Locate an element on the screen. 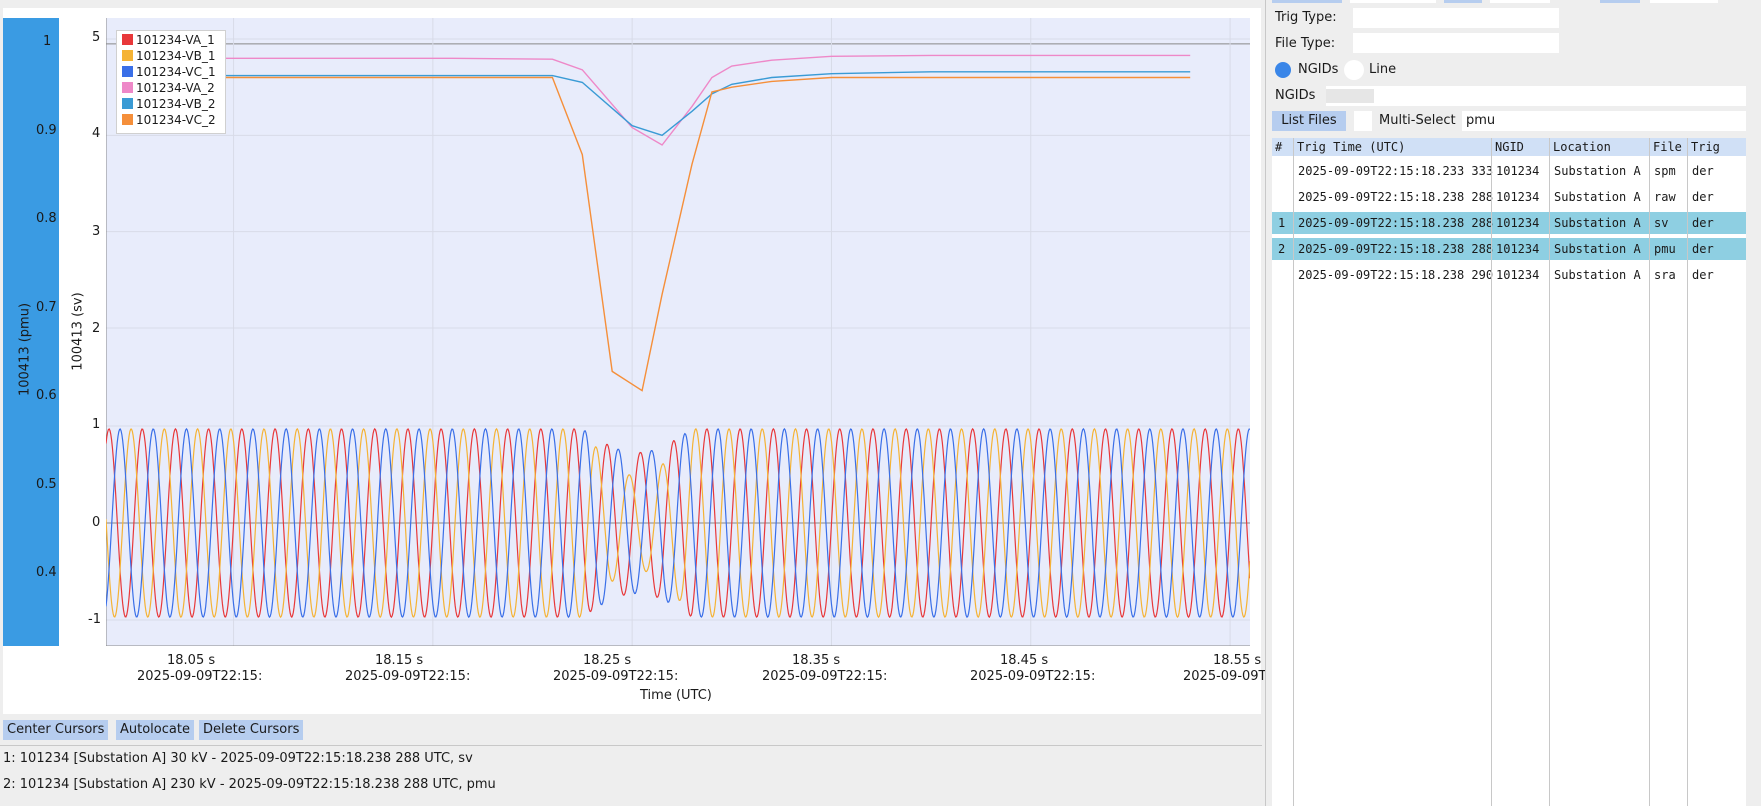 This screenshot has height=806, width=1761. legend-label: 101234-VB_2 is located at coordinates (176, 104).